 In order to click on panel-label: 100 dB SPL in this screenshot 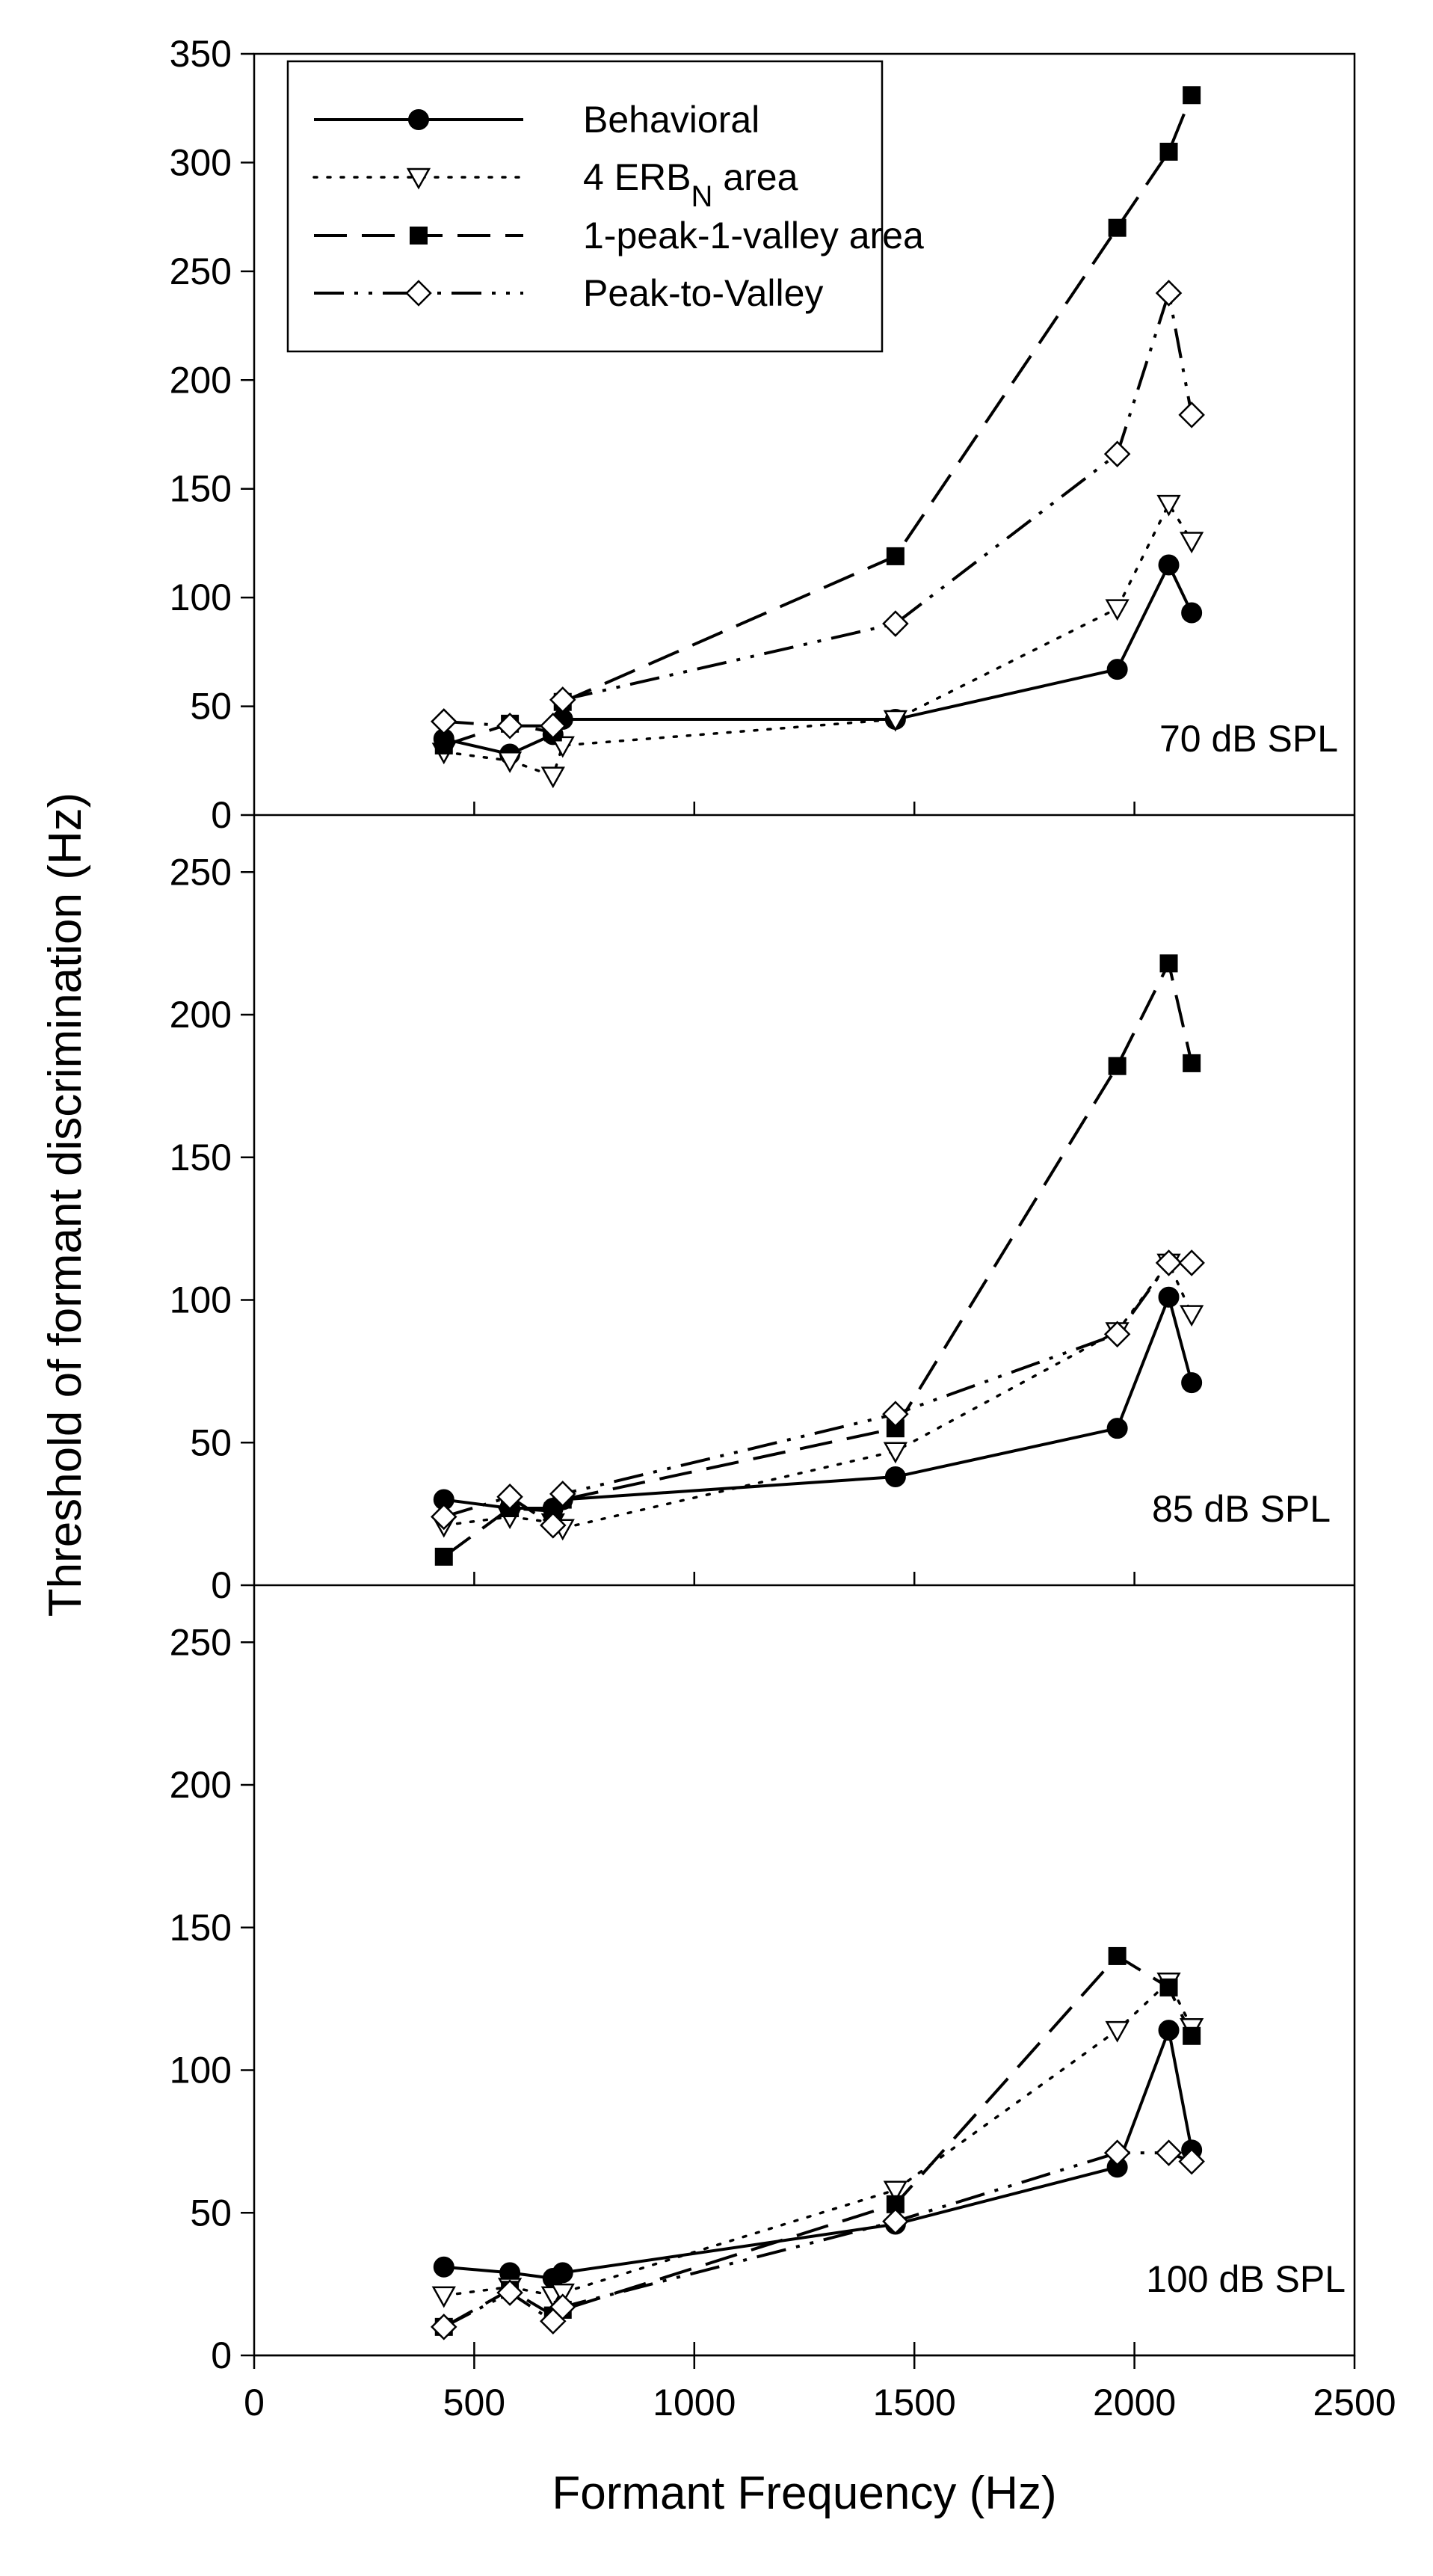, I will do `click(1246, 2279)`.